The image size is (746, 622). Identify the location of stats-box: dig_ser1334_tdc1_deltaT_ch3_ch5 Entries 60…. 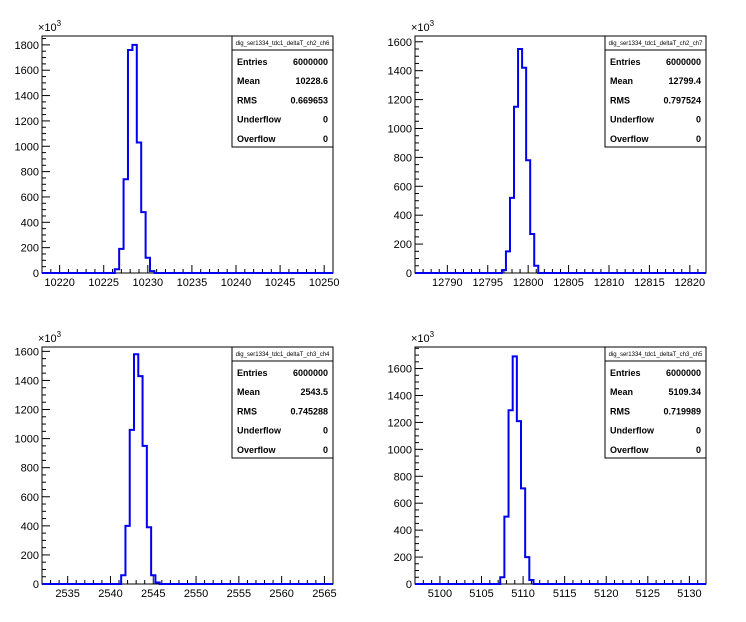
(655, 402).